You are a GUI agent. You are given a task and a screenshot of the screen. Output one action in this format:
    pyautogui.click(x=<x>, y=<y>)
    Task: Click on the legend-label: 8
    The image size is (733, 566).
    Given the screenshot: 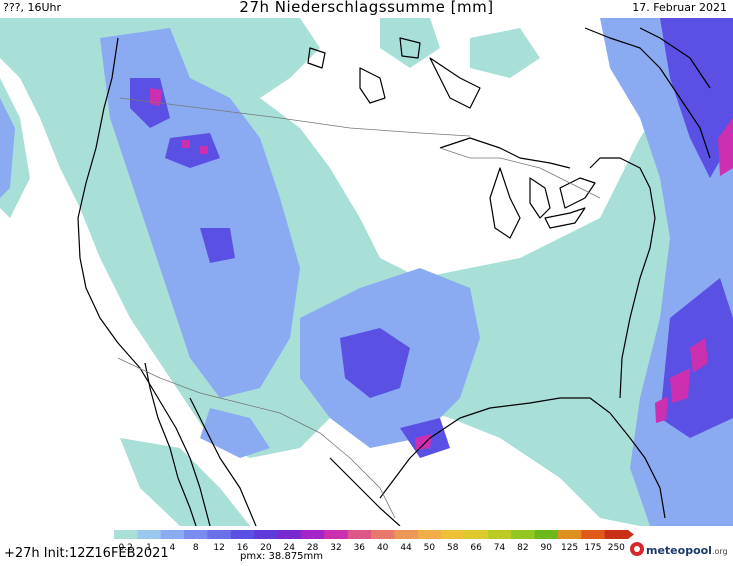 What is the action you would take?
    pyautogui.click(x=196, y=548)
    